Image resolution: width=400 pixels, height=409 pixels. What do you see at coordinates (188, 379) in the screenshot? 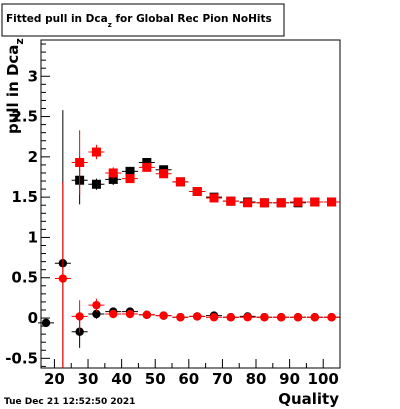
I see `x-tick-label-60: 60` at bounding box center [188, 379].